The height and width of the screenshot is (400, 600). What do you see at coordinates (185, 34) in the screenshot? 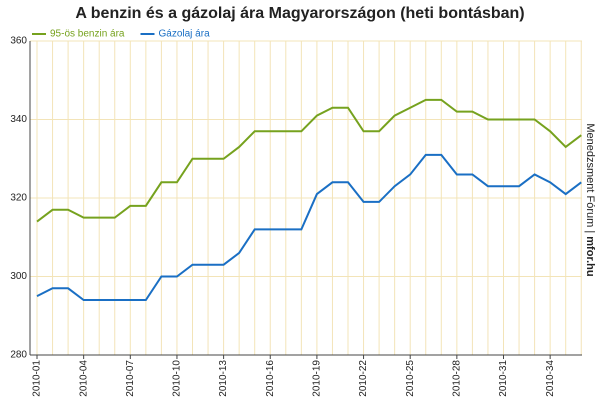
I see `legend-label: Gázolaj ára` at bounding box center [185, 34].